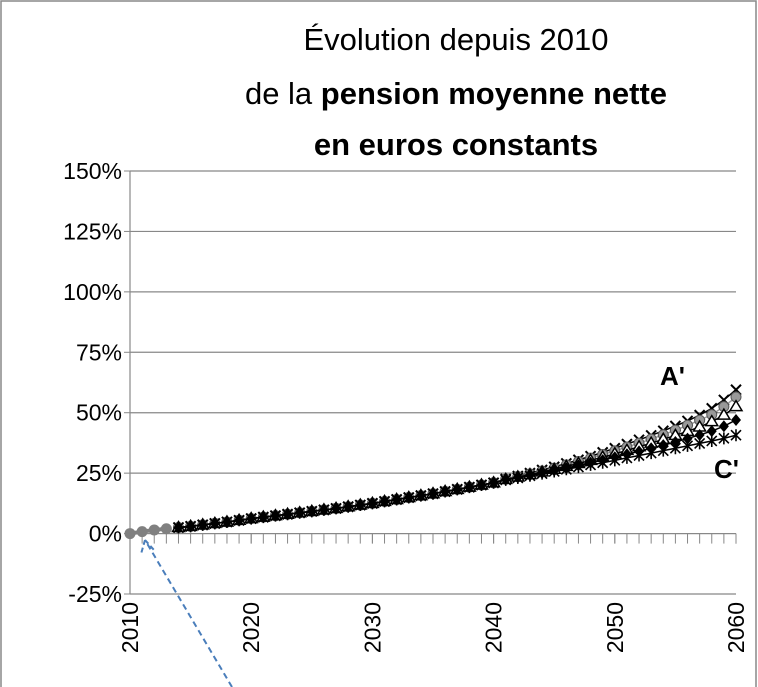 The width and height of the screenshot is (758, 687). Describe the element at coordinates (92, 231) in the screenshot. I see `y-tick-label: 125%` at that location.